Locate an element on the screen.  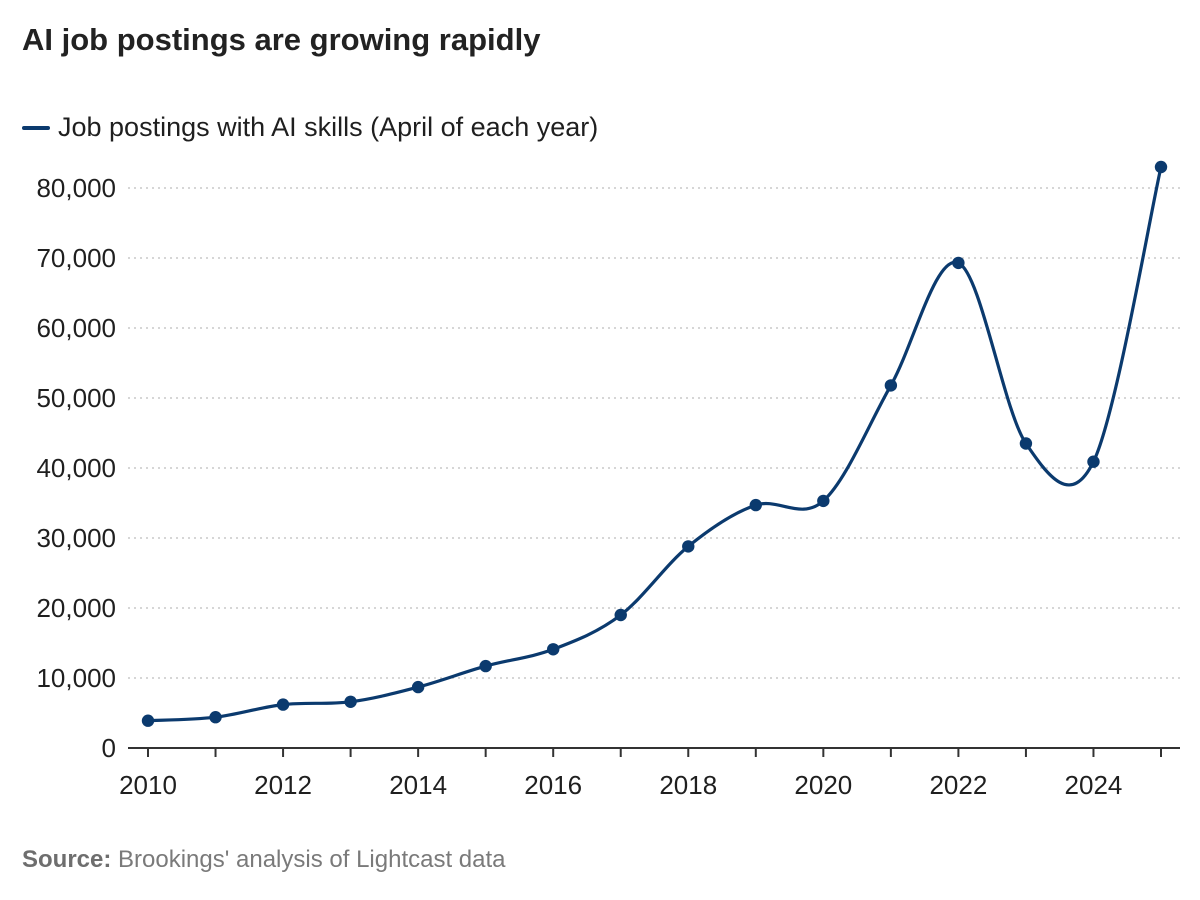
data-point-2010 is located at coordinates (148, 720).